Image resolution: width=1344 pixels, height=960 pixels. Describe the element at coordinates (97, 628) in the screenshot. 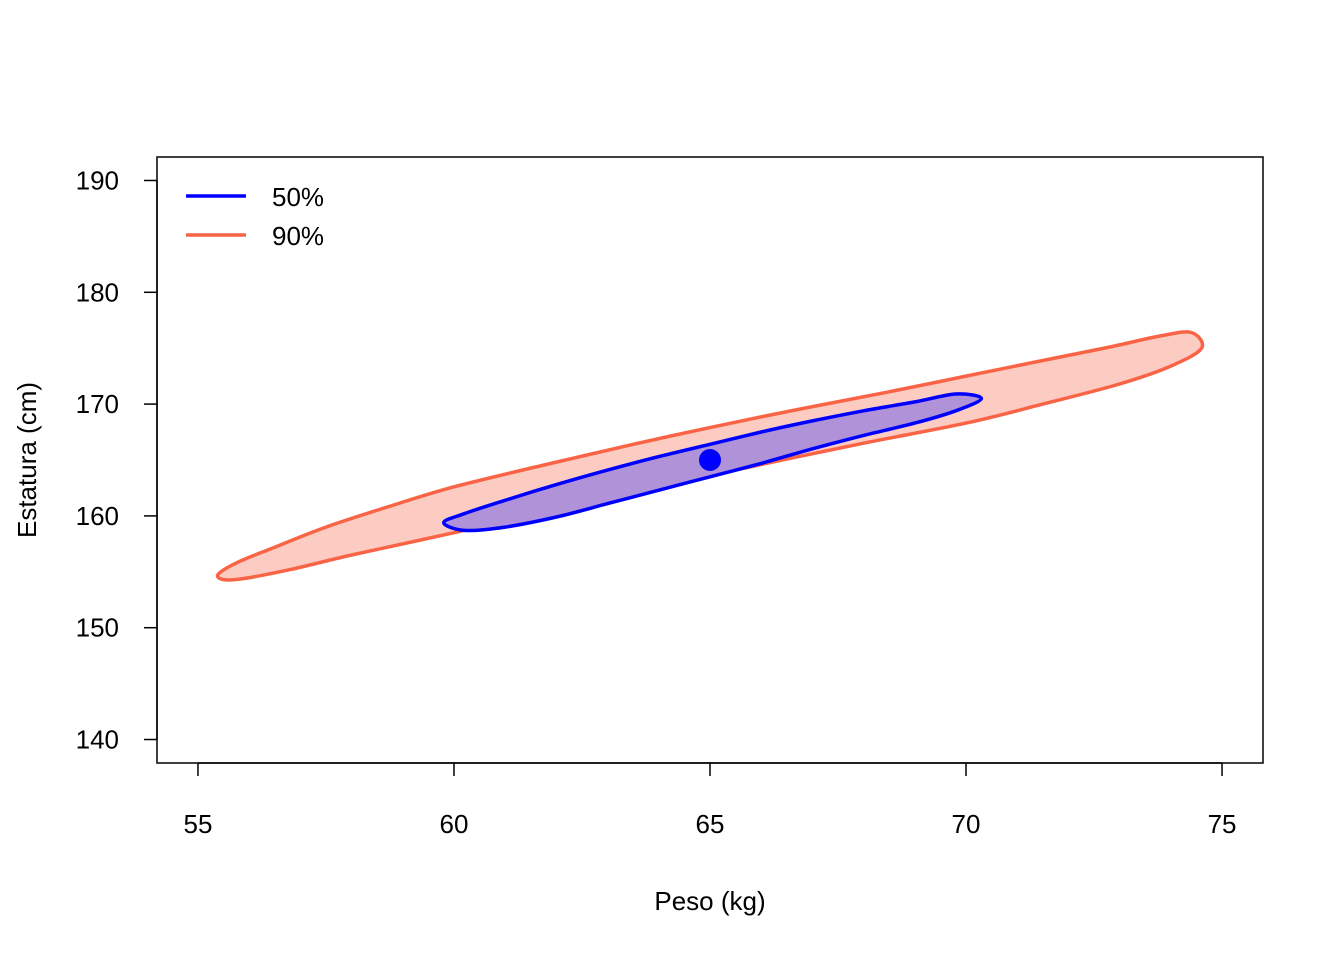

I see `y-tick-label: 150` at that location.